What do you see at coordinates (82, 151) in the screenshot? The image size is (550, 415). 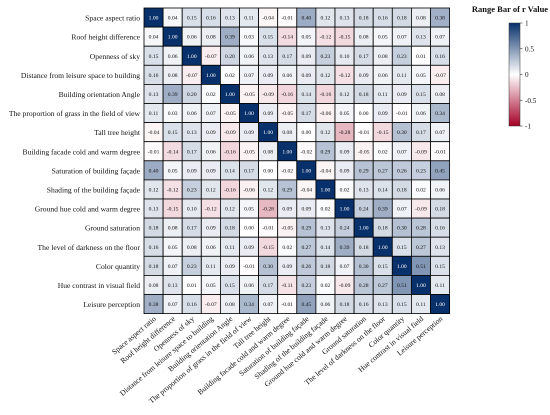 I see `y-tick-label: Building facade cold and warm degree` at bounding box center [82, 151].